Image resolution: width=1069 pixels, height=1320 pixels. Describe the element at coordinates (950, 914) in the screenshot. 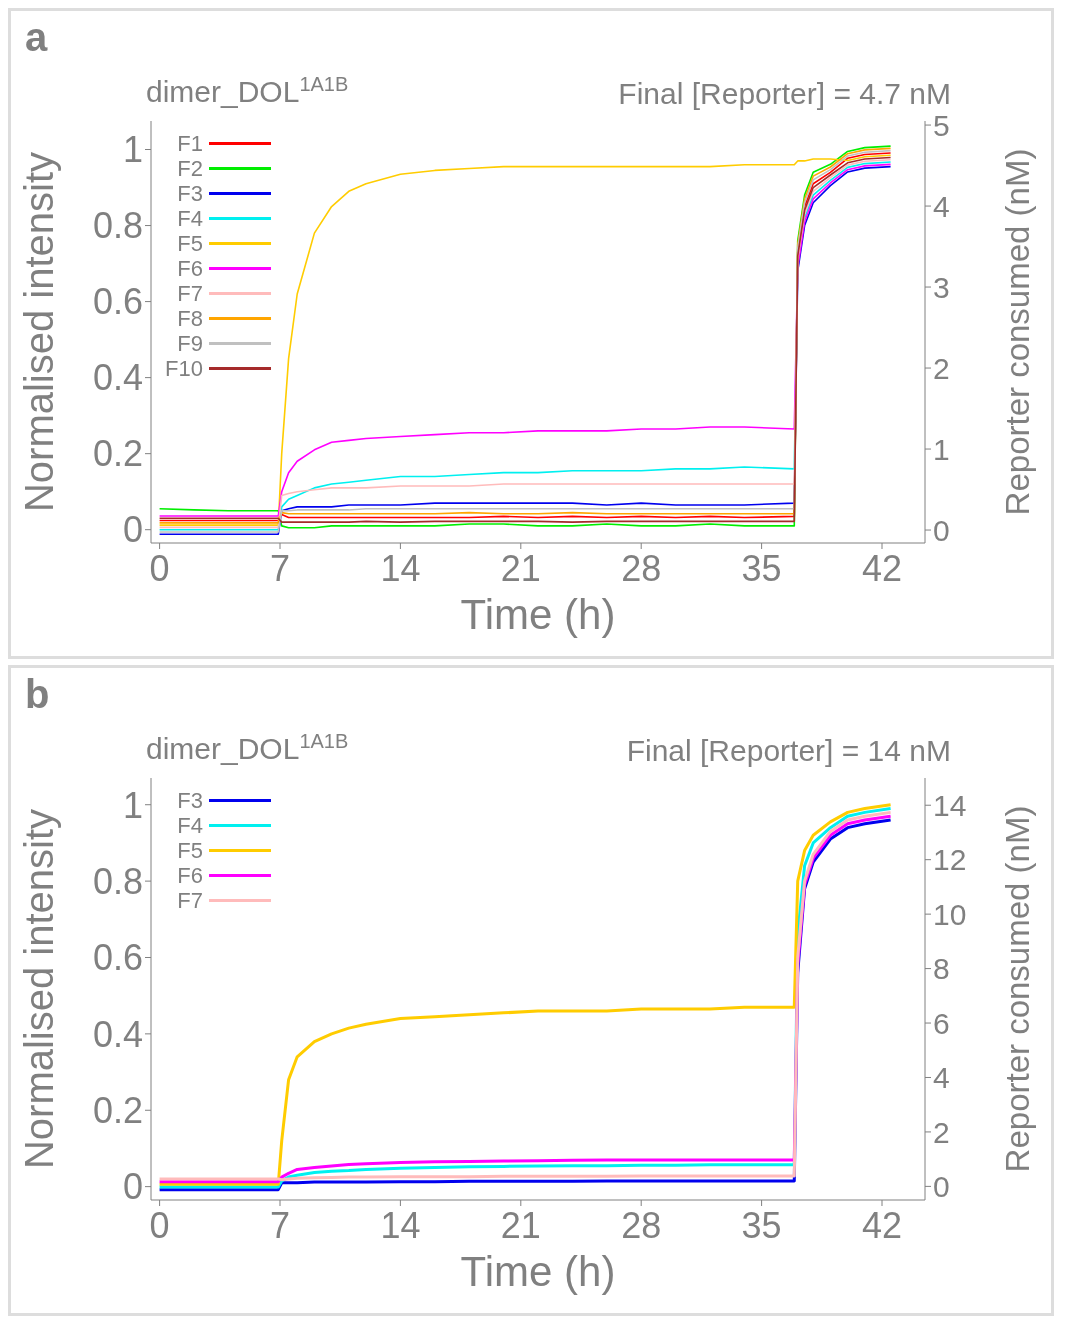

I see `y2-tick-label: 10` at that location.